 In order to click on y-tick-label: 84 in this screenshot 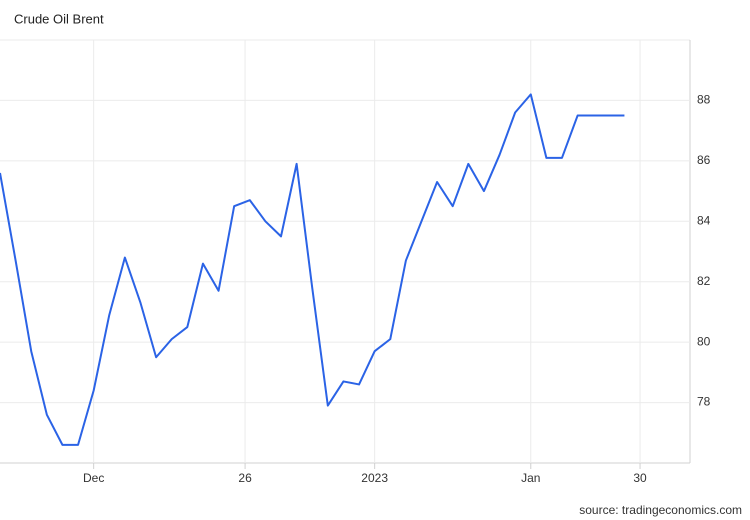, I will do `click(704, 220)`.